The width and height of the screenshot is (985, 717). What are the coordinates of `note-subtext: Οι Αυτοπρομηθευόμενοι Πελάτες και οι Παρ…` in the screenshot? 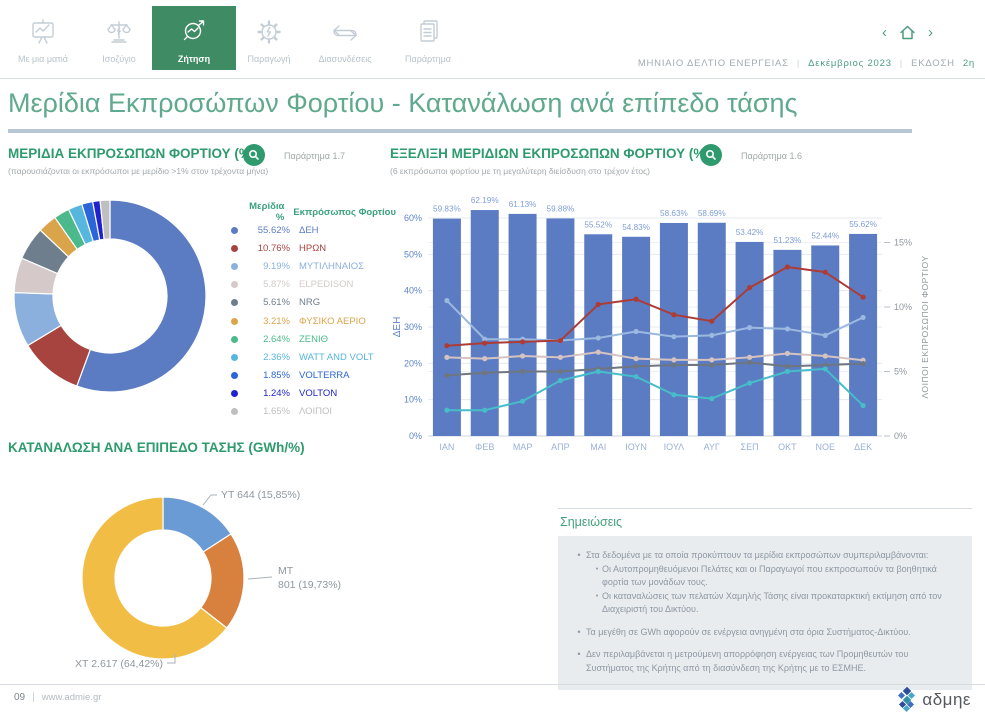 It's located at (769, 575).